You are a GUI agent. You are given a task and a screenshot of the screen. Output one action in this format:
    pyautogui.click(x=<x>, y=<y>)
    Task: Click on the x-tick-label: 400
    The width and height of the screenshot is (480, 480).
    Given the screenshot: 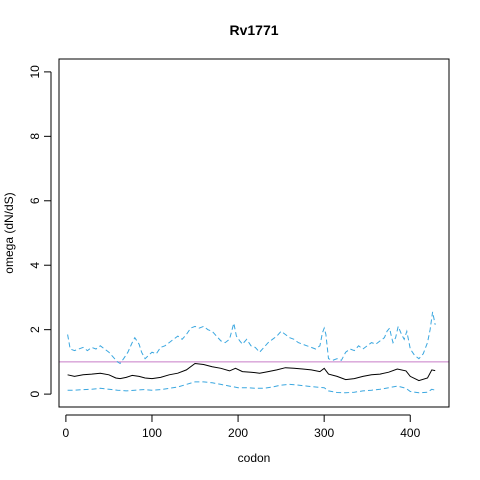 What is the action you would take?
    pyautogui.click(x=410, y=433)
    